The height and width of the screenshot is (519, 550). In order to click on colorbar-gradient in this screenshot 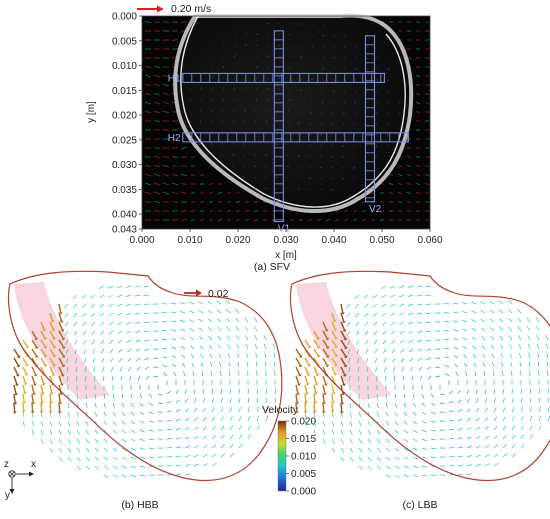, I will do `click(282, 456)`.